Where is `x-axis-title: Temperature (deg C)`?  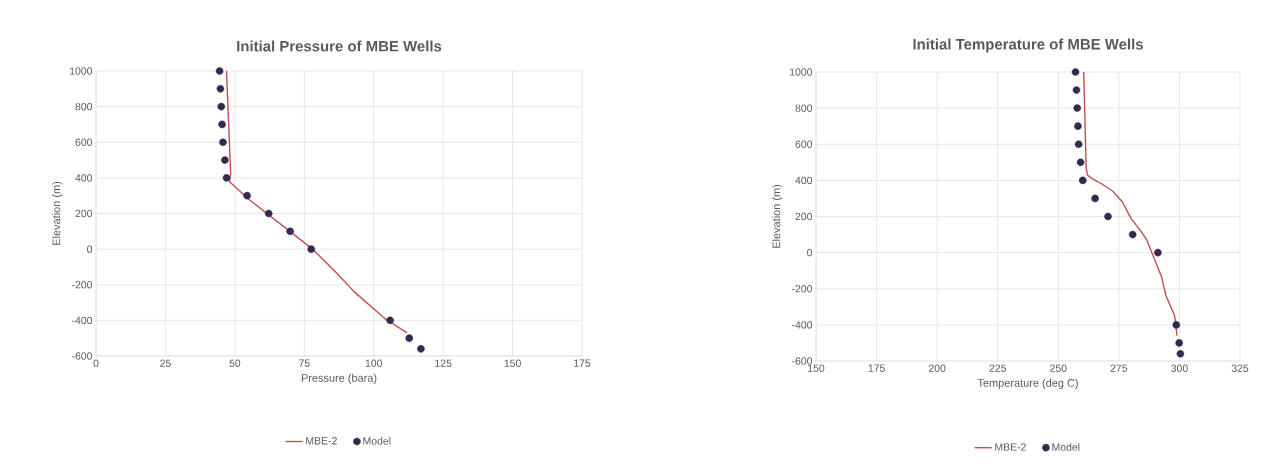 x-axis-title: Temperature (deg C) is located at coordinates (1027, 383).